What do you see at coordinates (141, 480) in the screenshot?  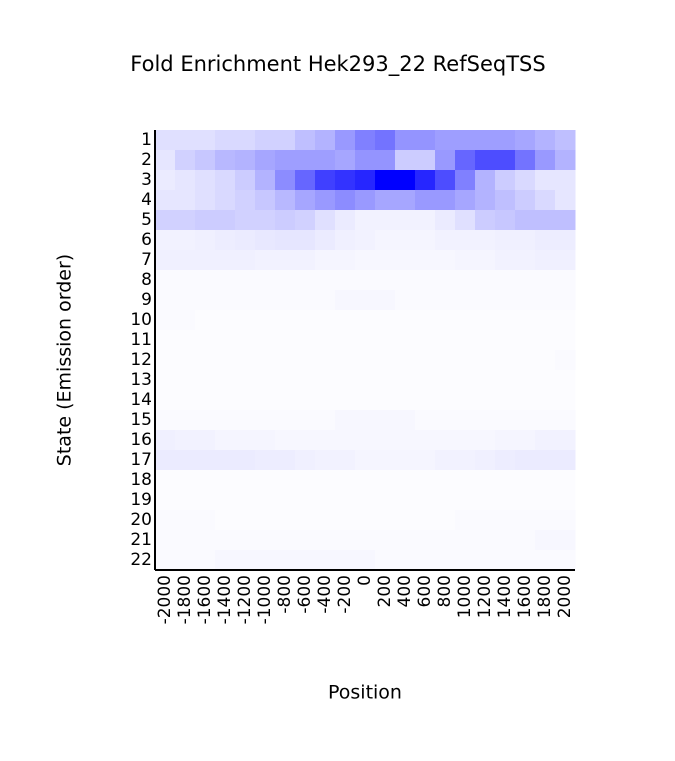 I see `y-tick-label: 18` at bounding box center [141, 480].